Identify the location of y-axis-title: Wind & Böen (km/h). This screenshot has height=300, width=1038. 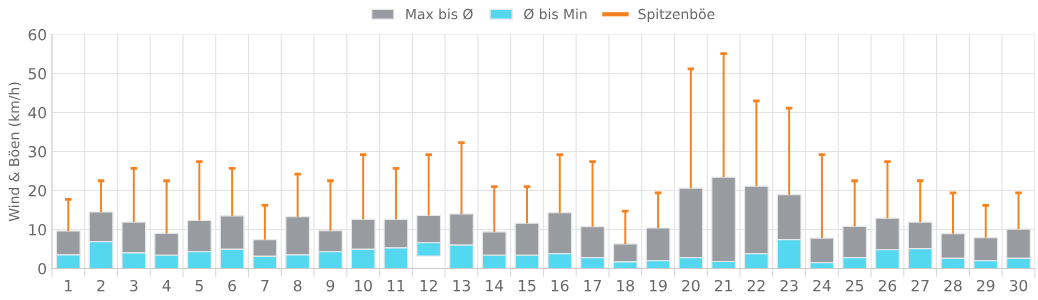
(14, 152).